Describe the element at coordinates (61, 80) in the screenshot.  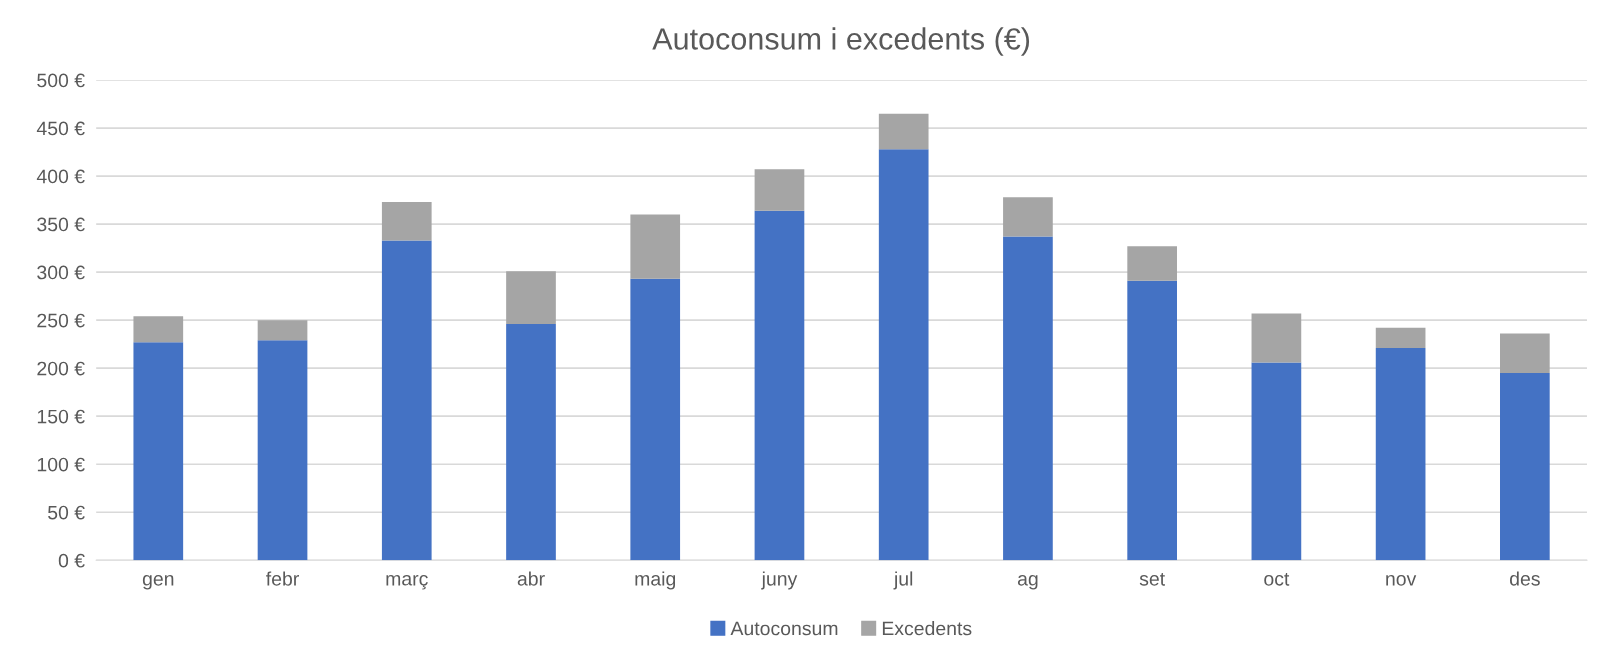
I see `y-tick-label: 500 €` at that location.